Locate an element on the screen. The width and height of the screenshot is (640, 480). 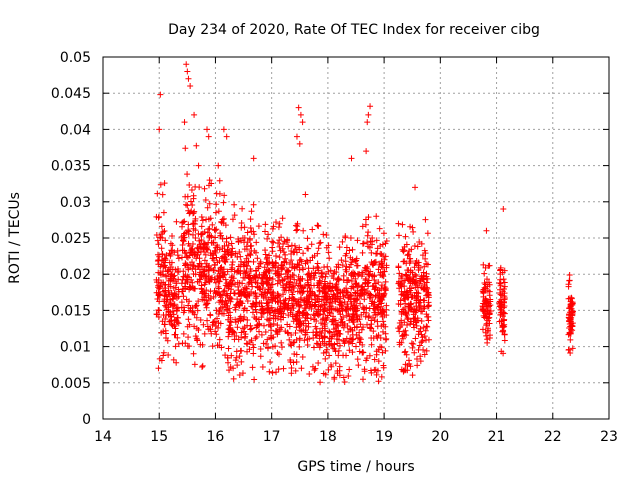
x-tick-label: 20 is located at coordinates (440, 437).